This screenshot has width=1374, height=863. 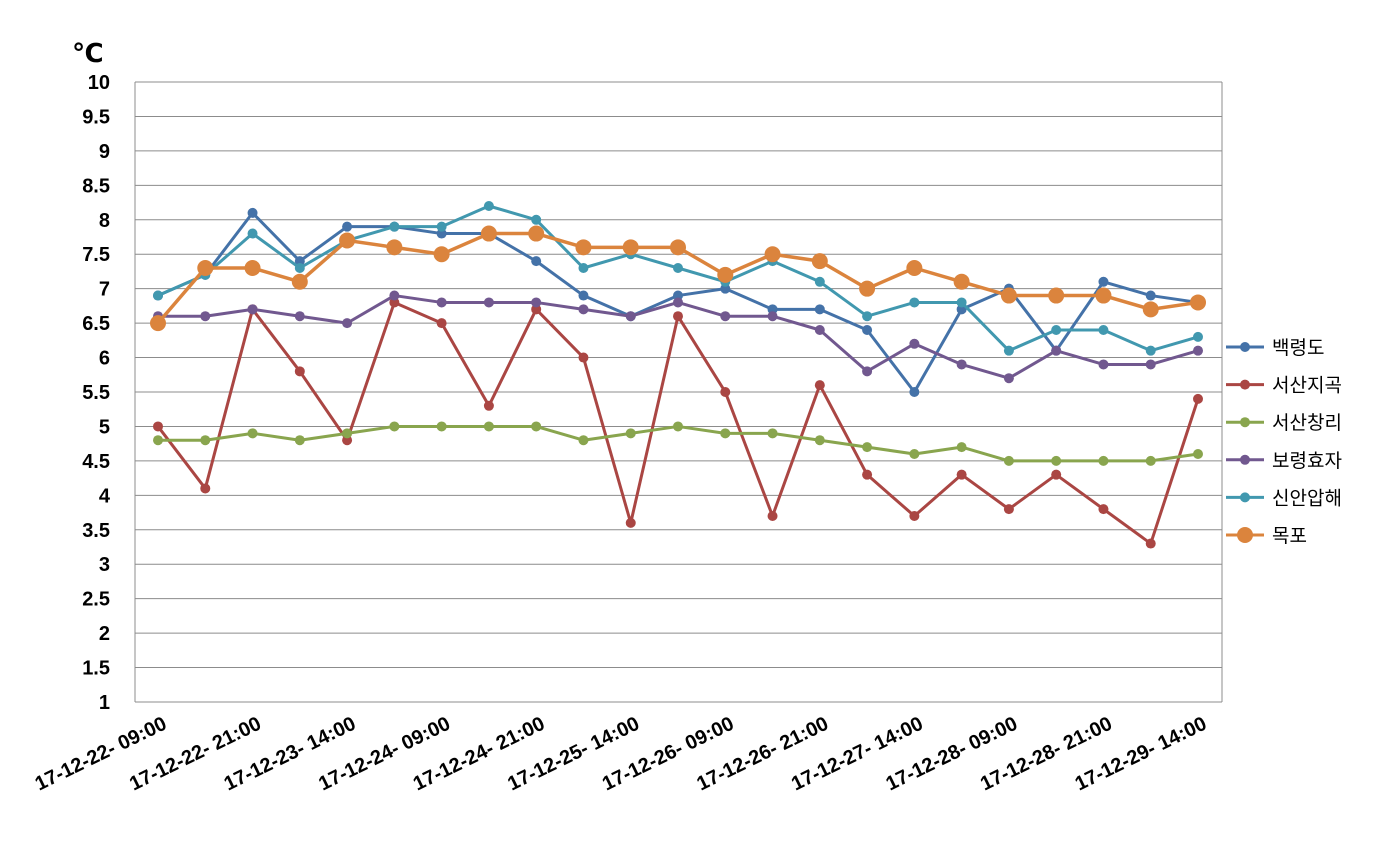 What do you see at coordinates (96, 669) in the screenshot?
I see `y-tick-label: 1.5` at bounding box center [96, 669].